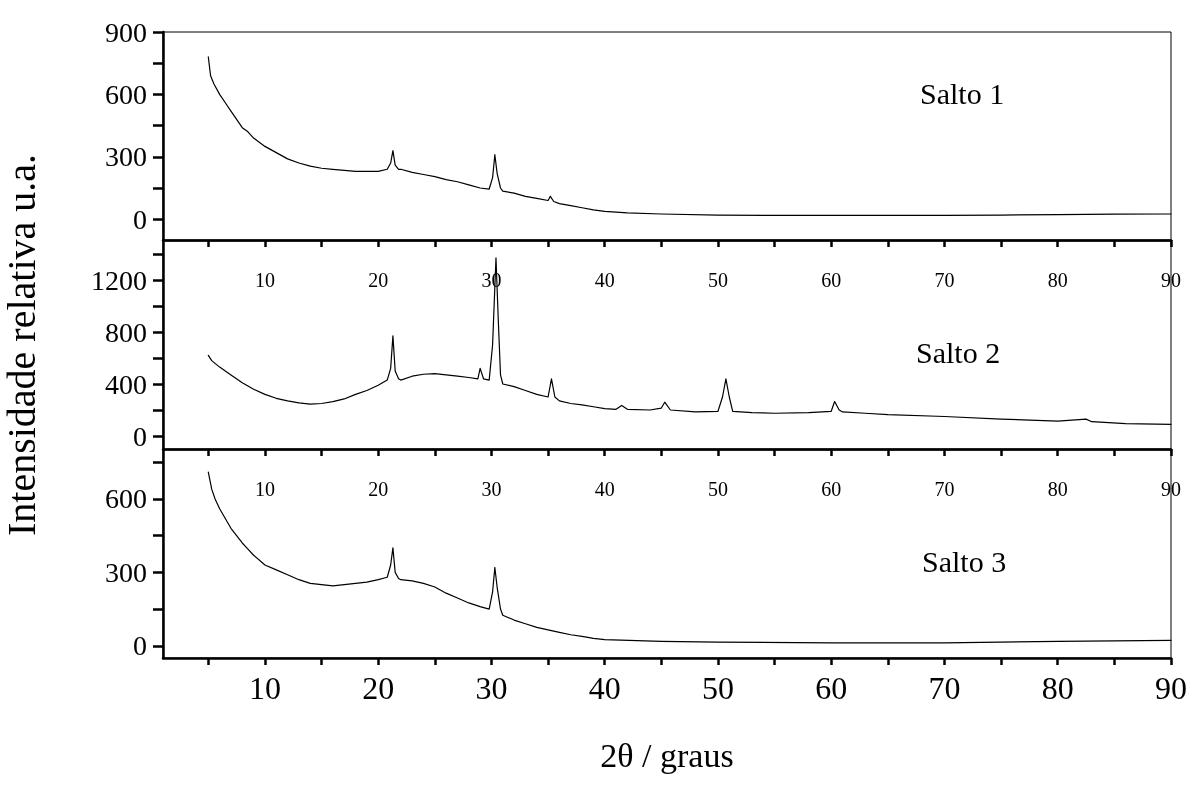  I want to click on annotation: Salto 2, so click(958, 352).